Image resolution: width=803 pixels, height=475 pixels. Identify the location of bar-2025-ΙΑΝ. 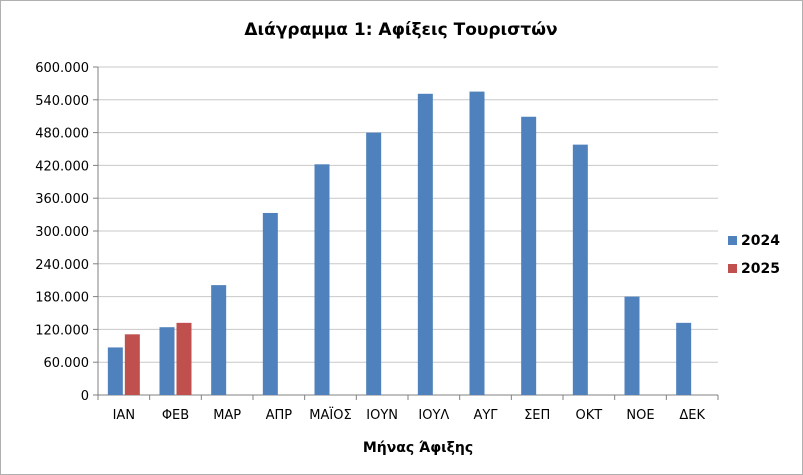
(132, 364).